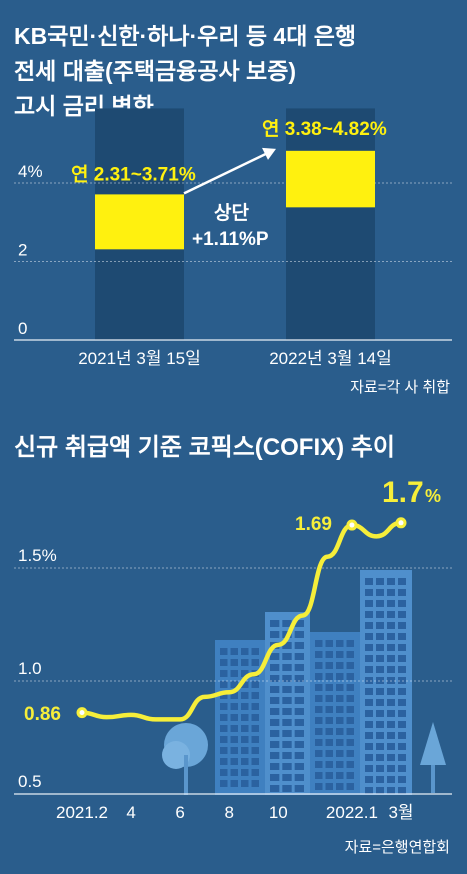 The height and width of the screenshot is (874, 467). Describe the element at coordinates (155, 71) in the screenshot. I see `bar-chart-title-line2: 전세 대출(주택금융공사 보증)` at that location.